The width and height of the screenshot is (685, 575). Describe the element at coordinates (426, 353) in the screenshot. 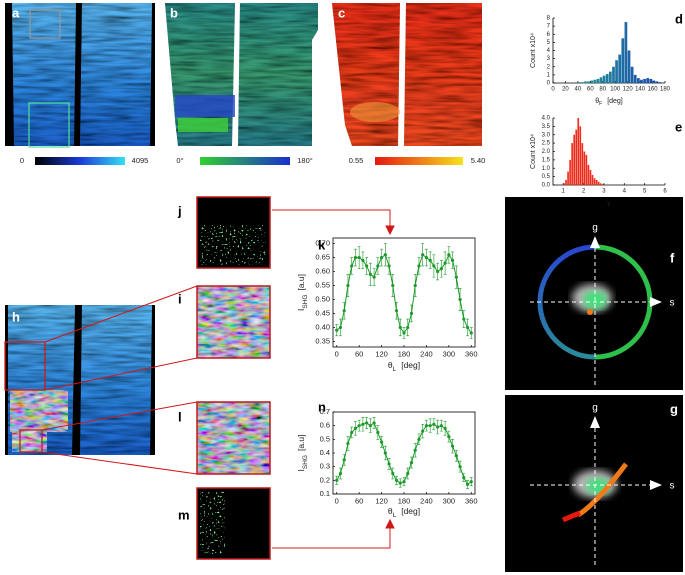

I see `x-tick-label: 240` at that location.